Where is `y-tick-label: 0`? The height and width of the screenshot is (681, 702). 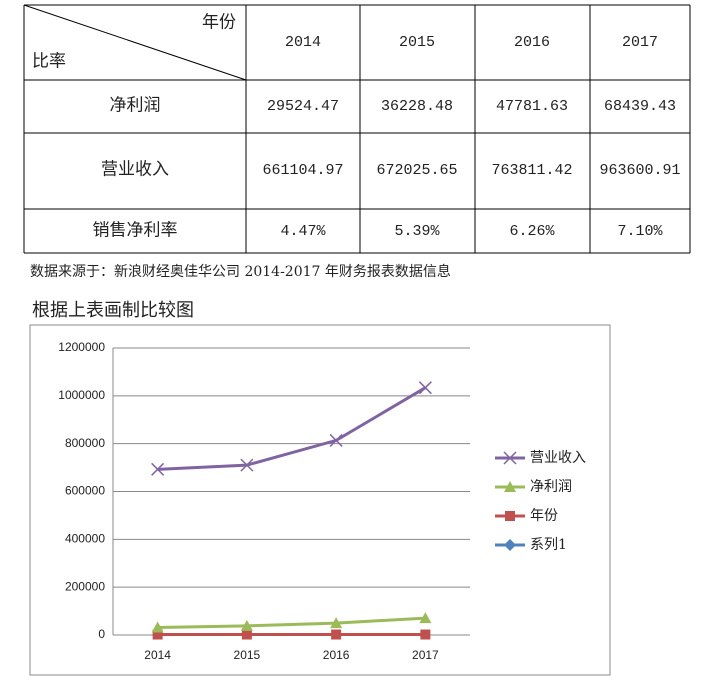 y-tick-label: 0 is located at coordinates (101, 634).